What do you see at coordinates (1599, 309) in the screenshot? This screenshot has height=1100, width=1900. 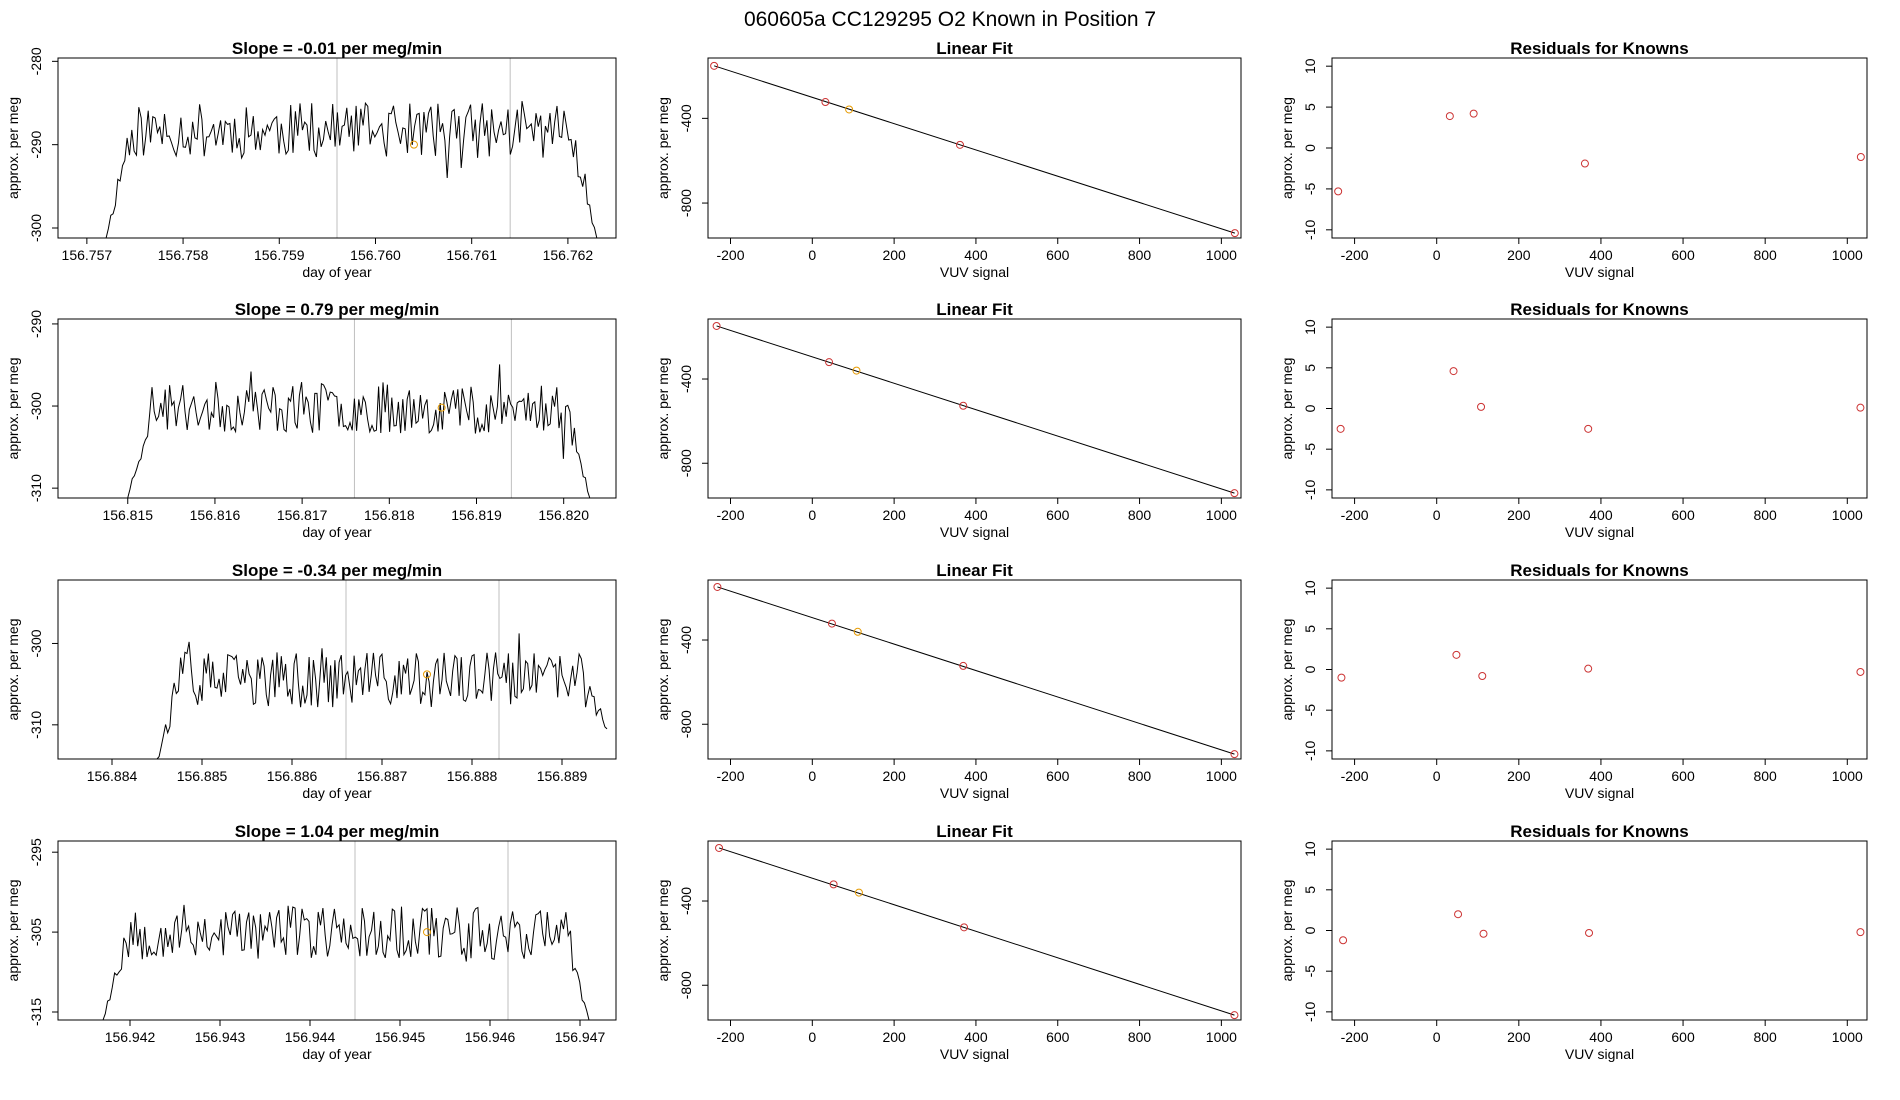 I see `panel-title: Residuals for Knowns` at bounding box center [1599, 309].